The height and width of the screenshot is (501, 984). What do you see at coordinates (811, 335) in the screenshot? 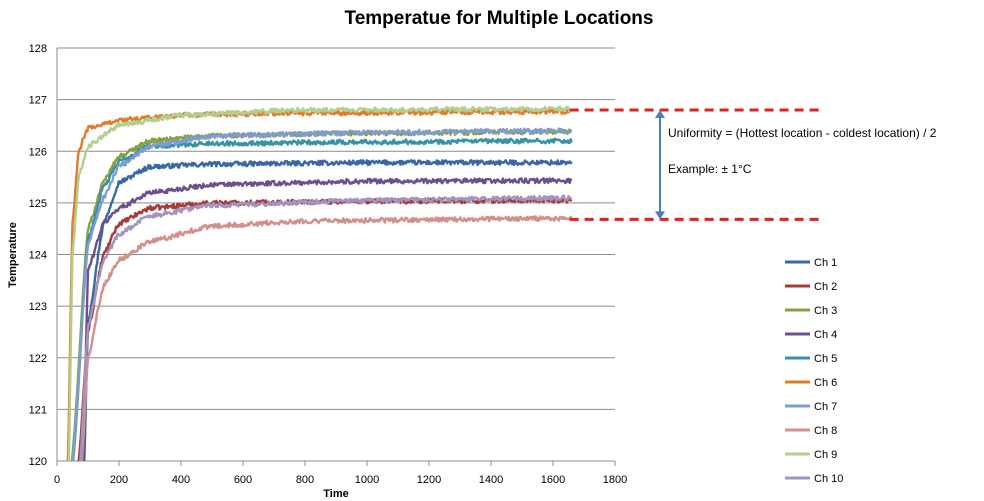
I see `legend-item: Ch 4` at bounding box center [811, 335].